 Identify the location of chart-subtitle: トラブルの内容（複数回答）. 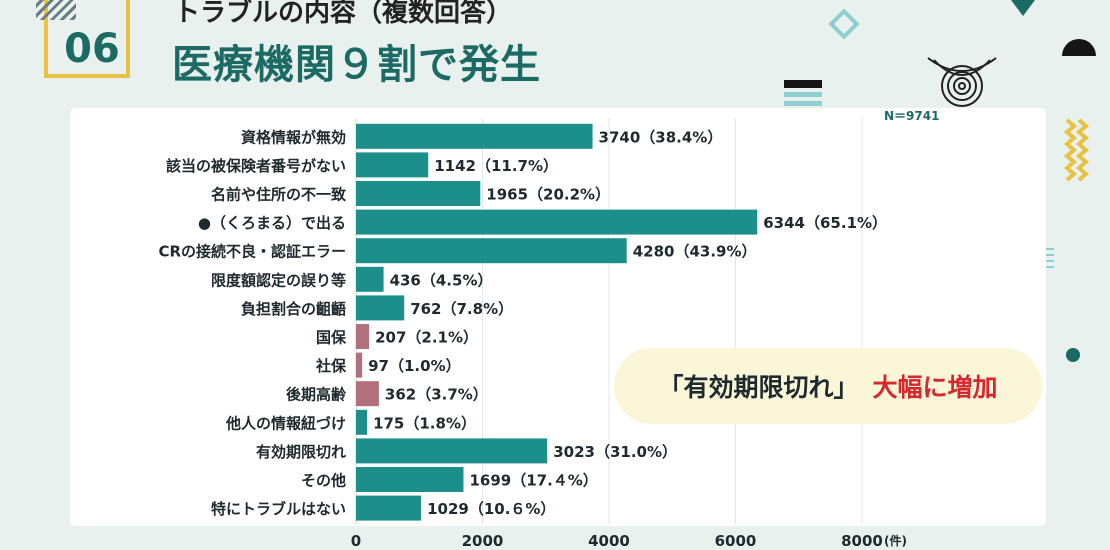
(343, 14).